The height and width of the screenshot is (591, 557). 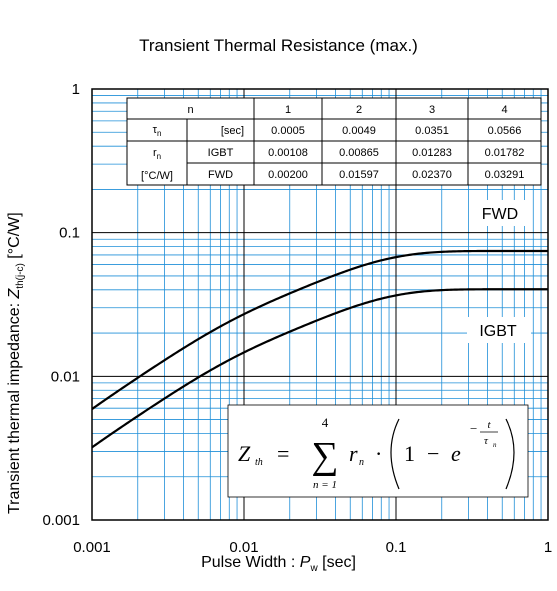 I want to click on y-tick-label: 0.01, so click(x=65, y=376).